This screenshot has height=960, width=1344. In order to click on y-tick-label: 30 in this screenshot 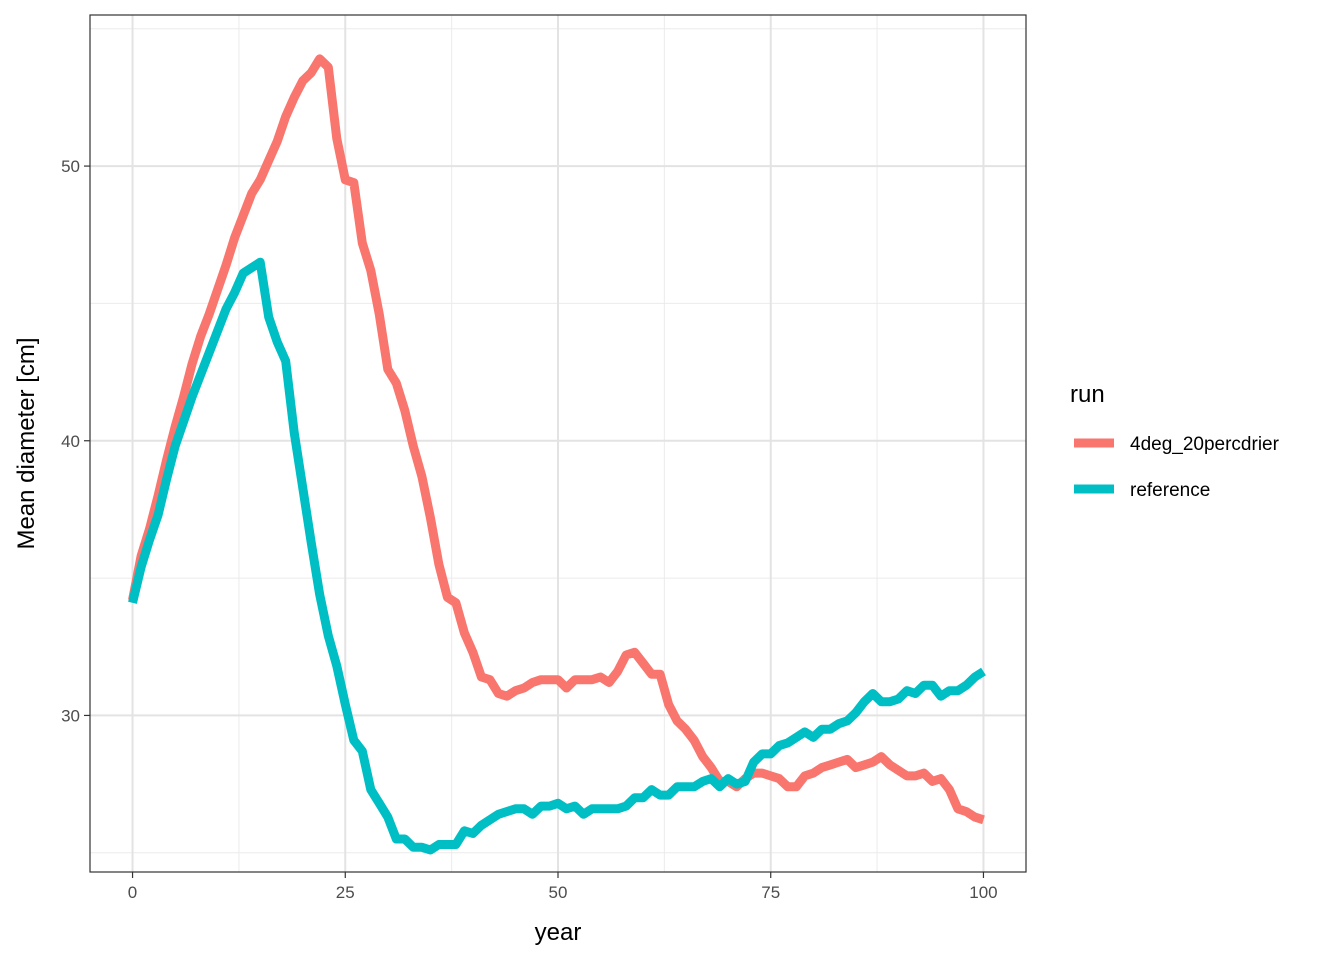, I will do `click(70, 715)`.